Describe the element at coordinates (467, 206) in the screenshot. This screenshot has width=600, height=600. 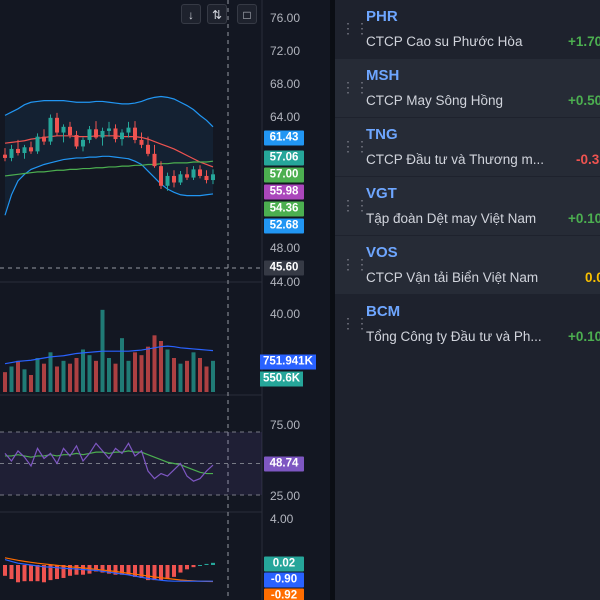
I see `watchlist-item-vgt: ⋮⋮ VGT Tập đoàn Dệt may Việt Nam +0.10` at that location.